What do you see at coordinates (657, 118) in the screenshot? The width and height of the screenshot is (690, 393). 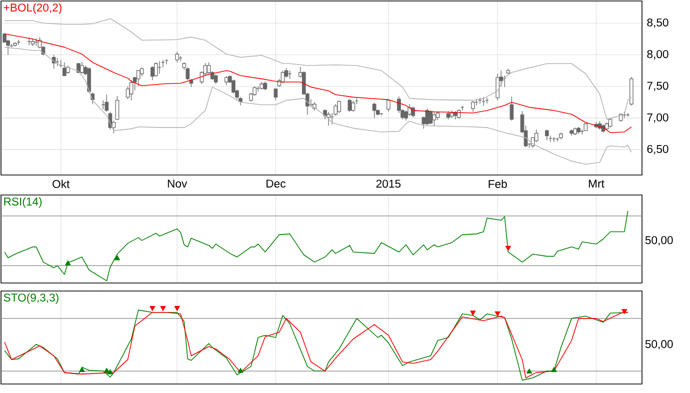 I see `y-tick-label: 7,00` at bounding box center [657, 118].